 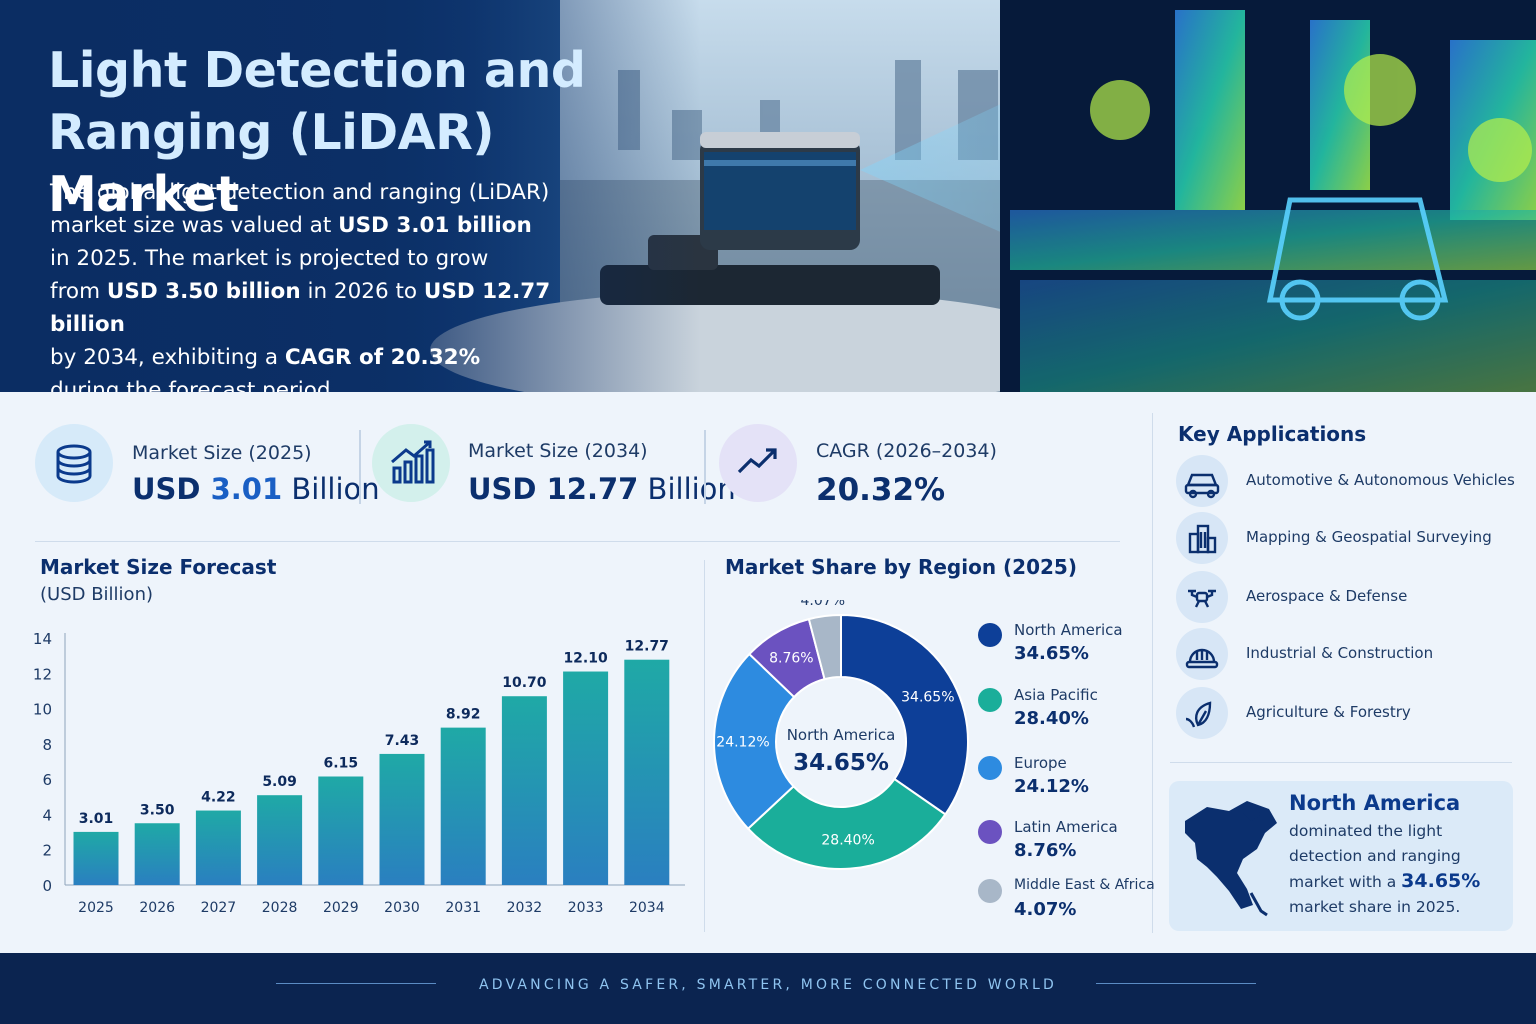 I want to click on y-tick-label: 0, so click(x=47, y=886).